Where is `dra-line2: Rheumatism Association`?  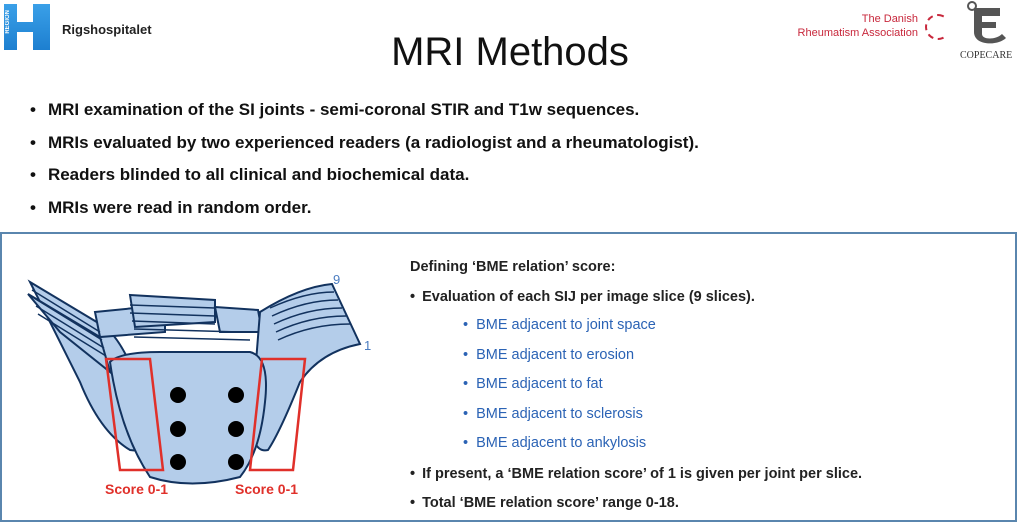
dra-line2: Rheumatism Association is located at coordinates (857, 33).